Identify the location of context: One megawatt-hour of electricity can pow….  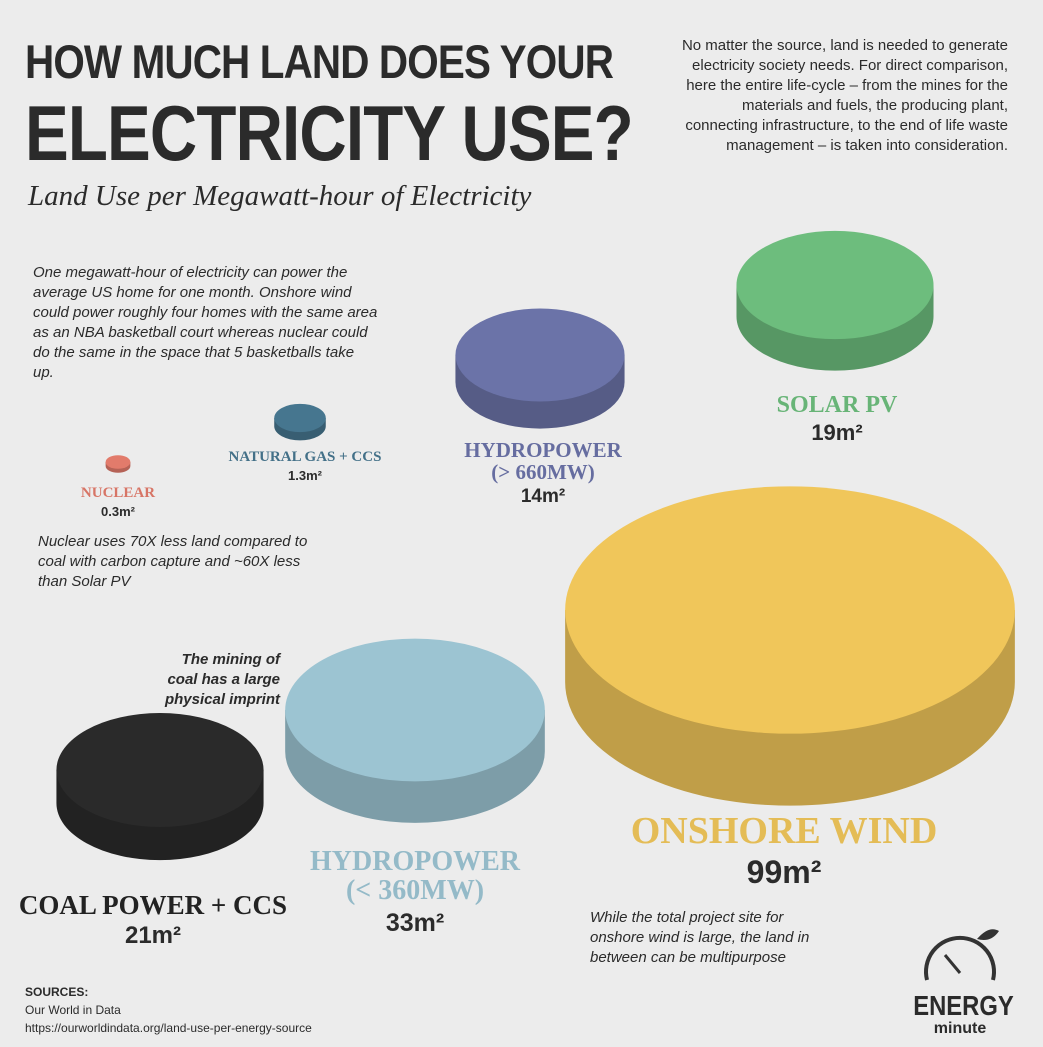
(205, 322).